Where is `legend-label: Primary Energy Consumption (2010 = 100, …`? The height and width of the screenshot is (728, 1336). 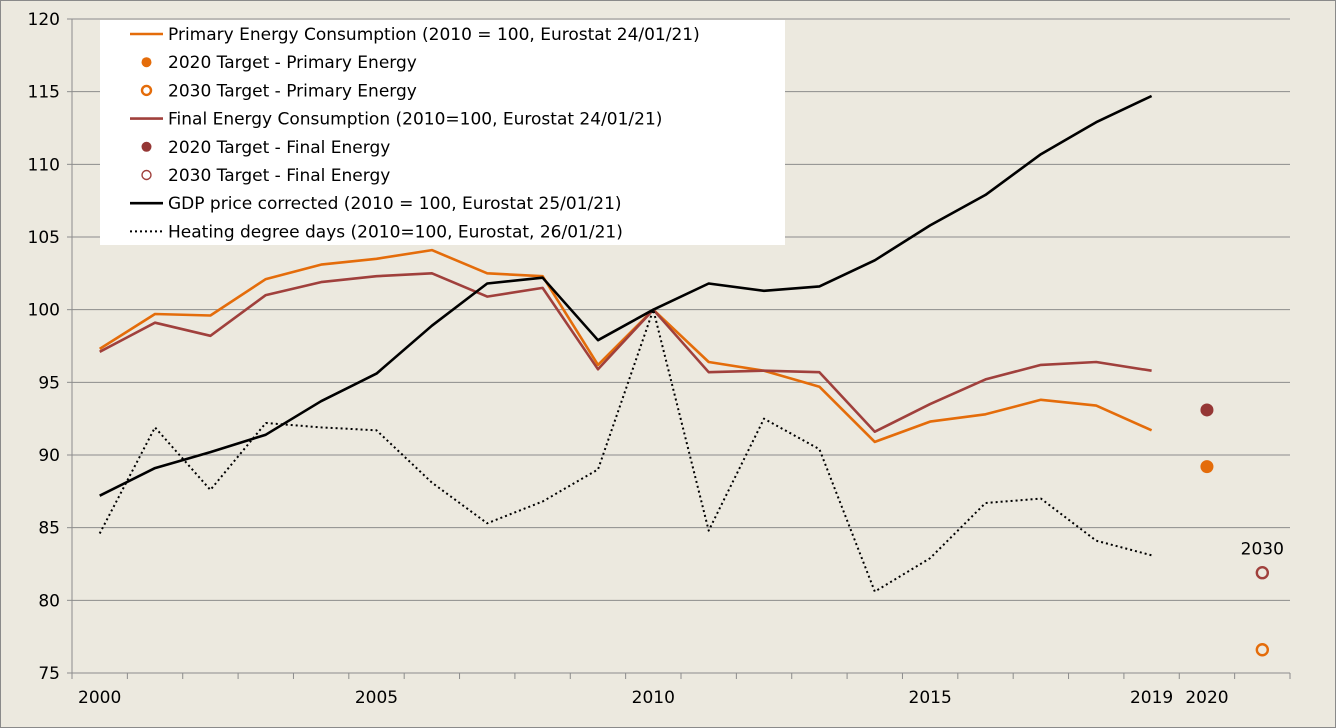 legend-label: Primary Energy Consumption (2010 = 100, … is located at coordinates (434, 35).